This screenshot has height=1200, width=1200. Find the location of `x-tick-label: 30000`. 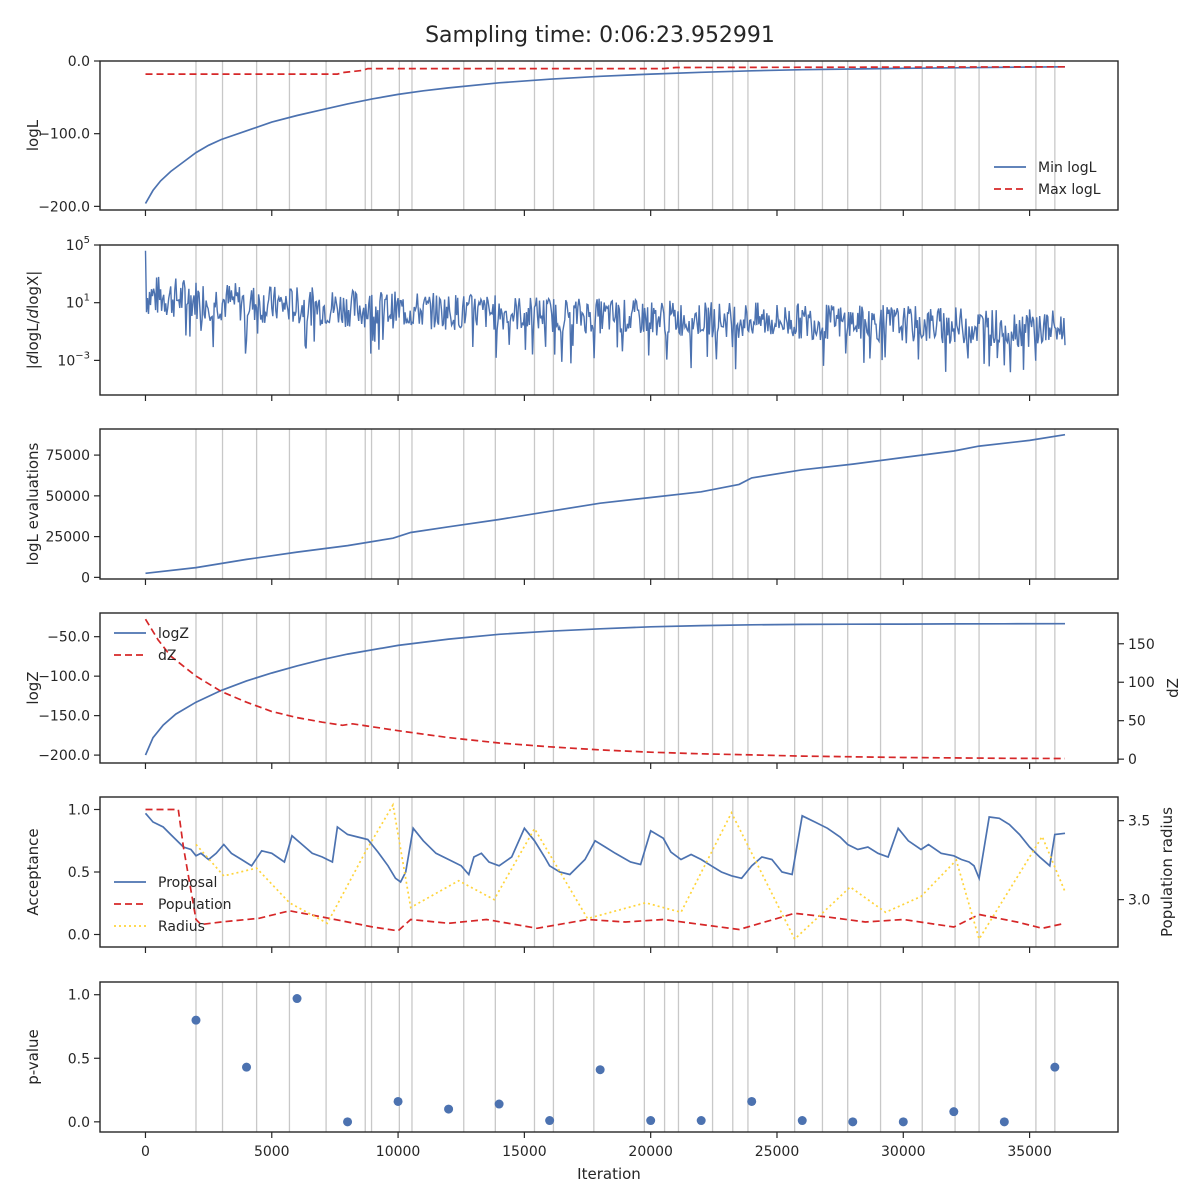

x-tick-label: 30000 is located at coordinates (903, 1152).